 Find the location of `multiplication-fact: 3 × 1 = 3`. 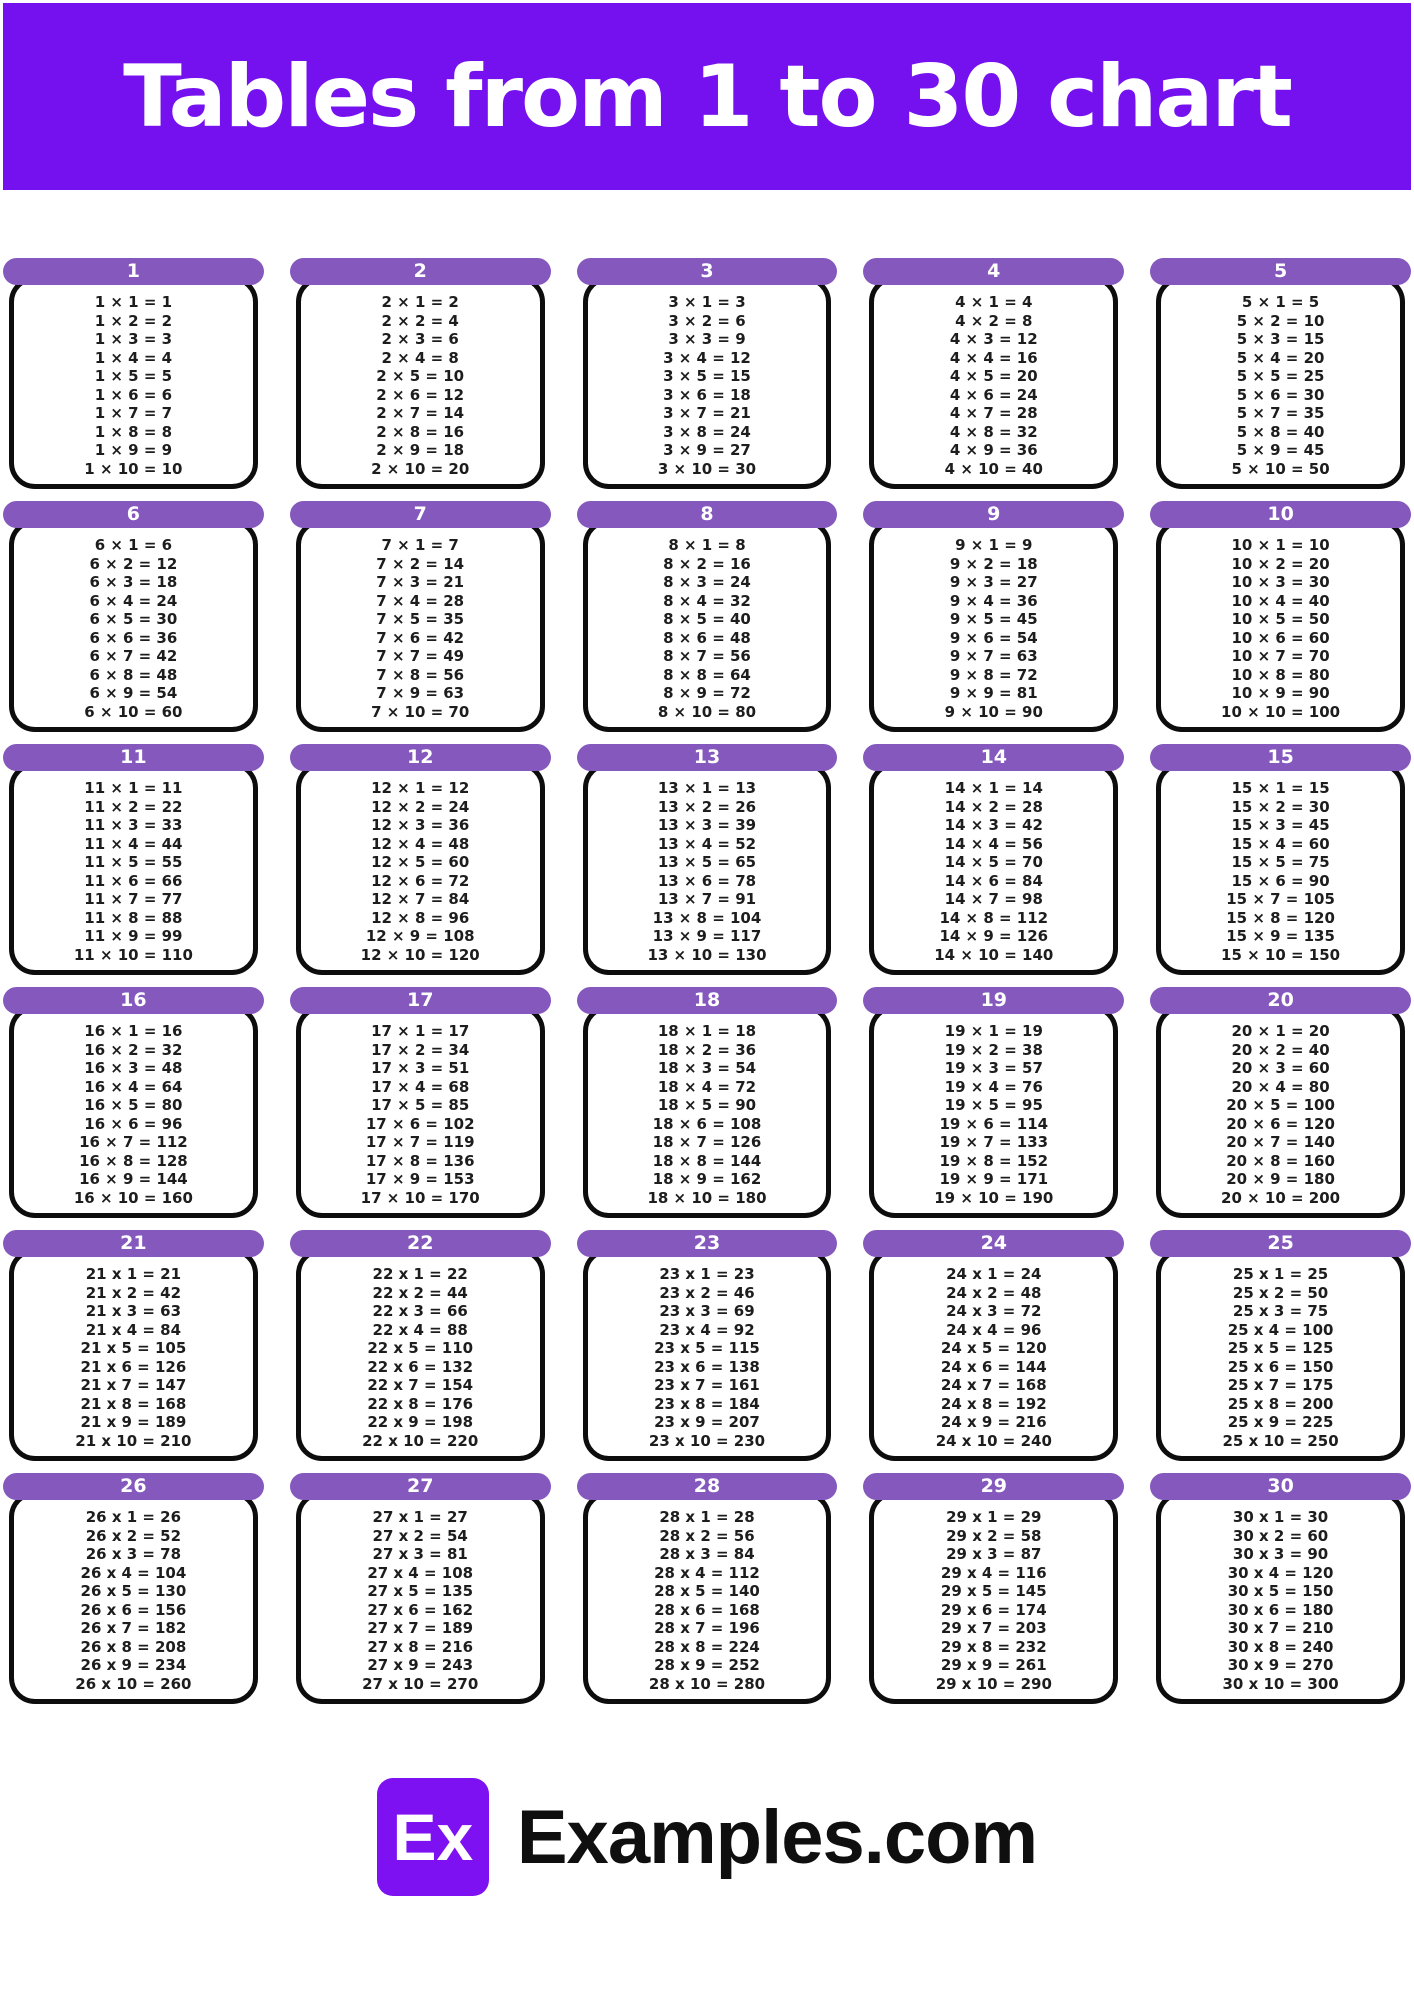

multiplication-fact: 3 × 1 = 3 is located at coordinates (707, 302).